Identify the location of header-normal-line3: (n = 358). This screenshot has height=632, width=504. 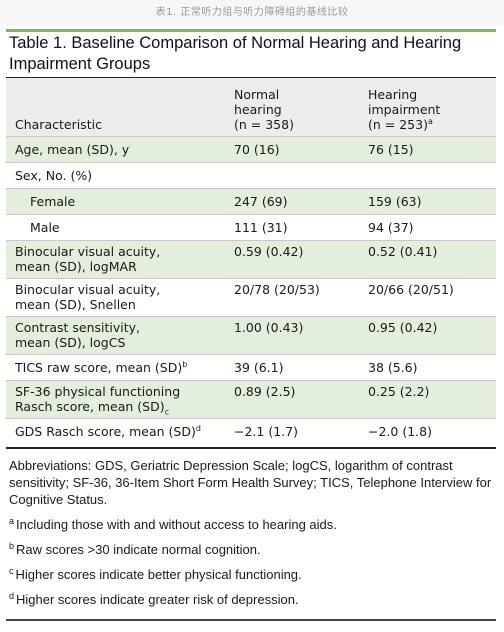
(264, 124).